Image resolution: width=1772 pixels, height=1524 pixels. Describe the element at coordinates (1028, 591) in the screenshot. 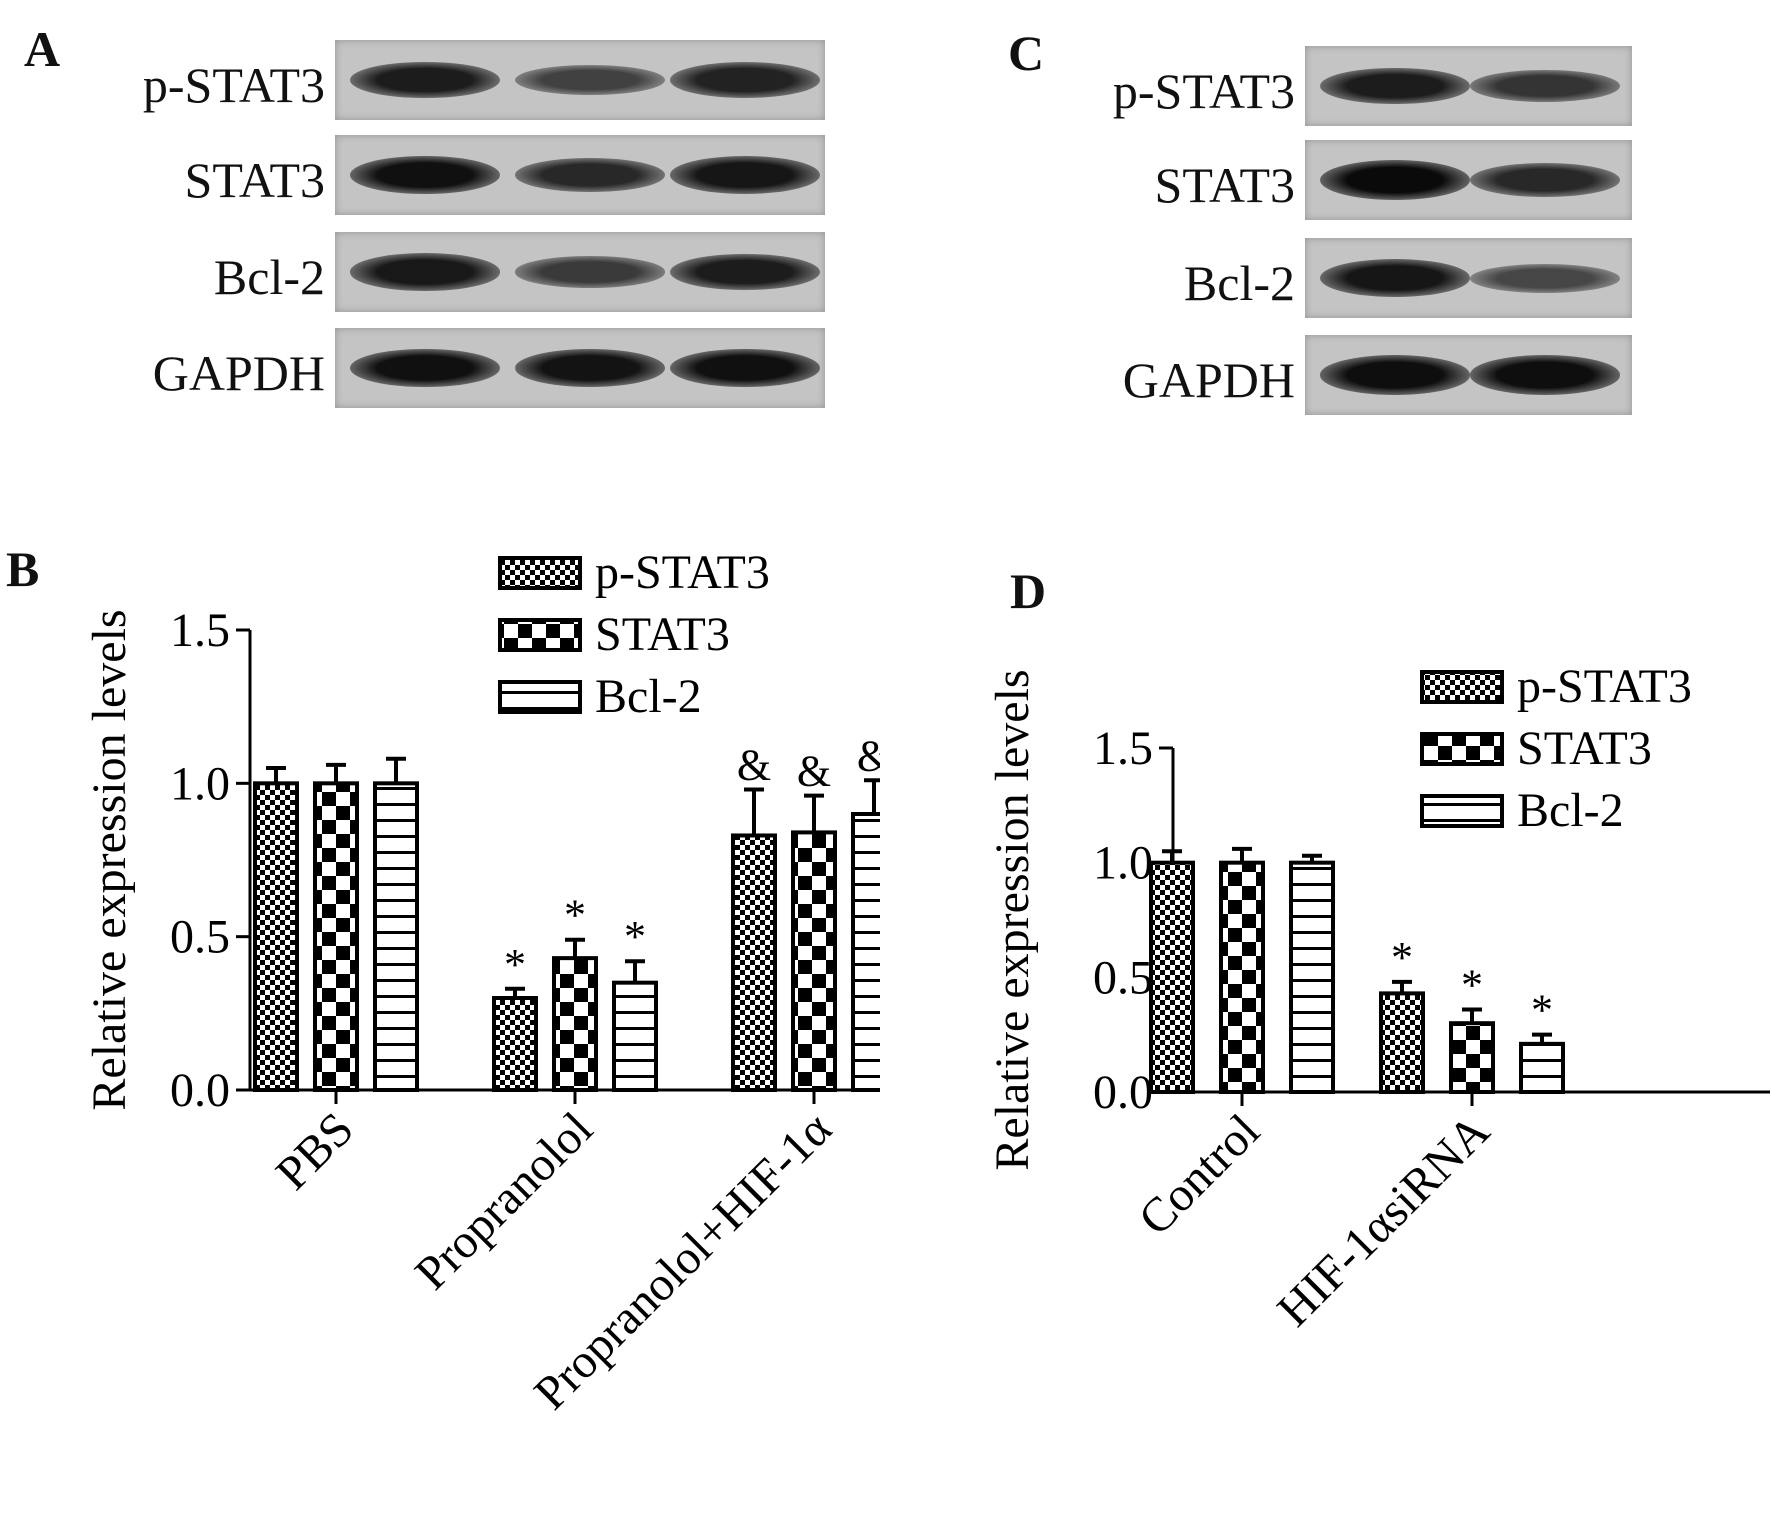

I see `panel-letter-d: D` at that location.